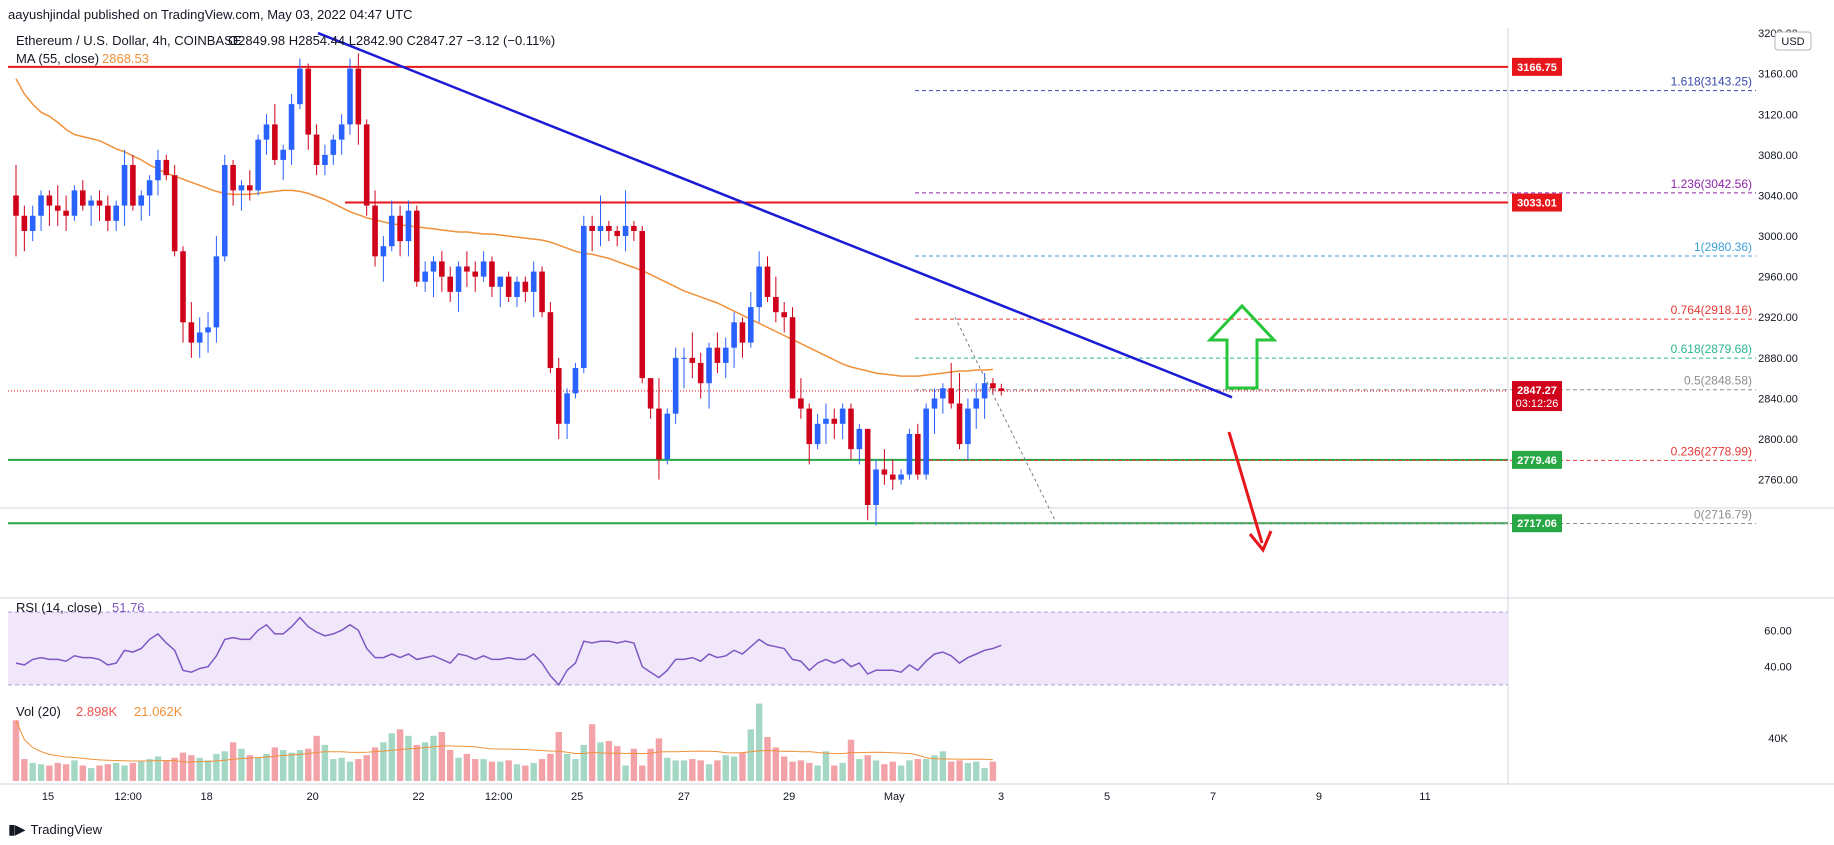  I want to click on price-tick-label: 3000.00, so click(1778, 237).